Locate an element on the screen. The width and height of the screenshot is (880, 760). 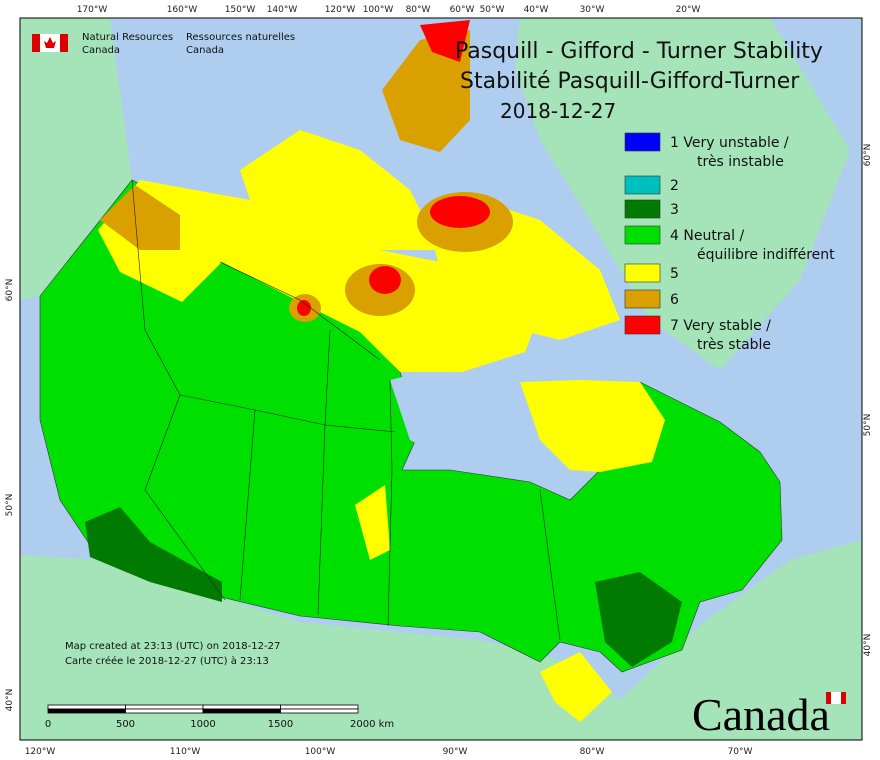
scale-label: 2000 km is located at coordinates (372, 724).